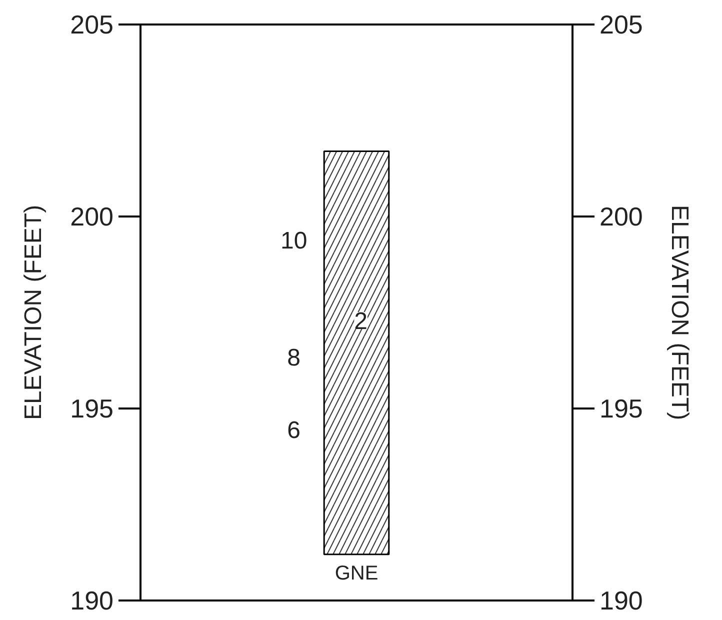 This screenshot has width=722, height=620. What do you see at coordinates (92, 601) in the screenshot?
I see `y-tick-label: 190` at bounding box center [92, 601].